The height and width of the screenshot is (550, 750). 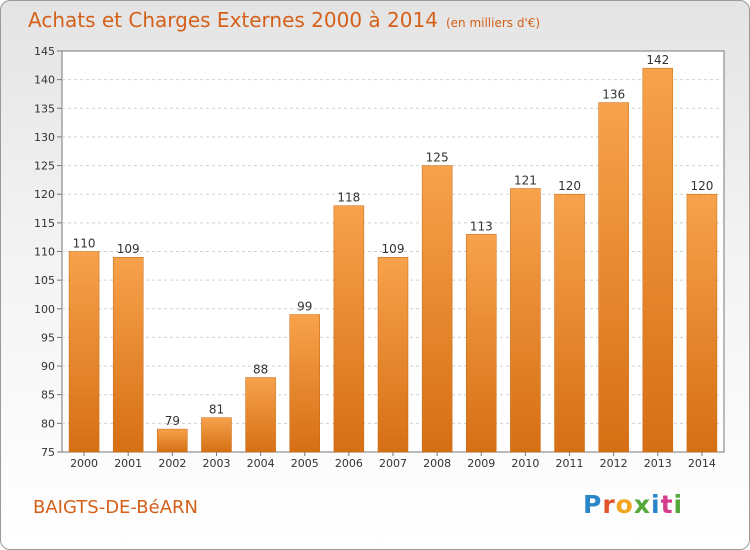 I want to click on y-tick-label: 110, so click(x=44, y=252).